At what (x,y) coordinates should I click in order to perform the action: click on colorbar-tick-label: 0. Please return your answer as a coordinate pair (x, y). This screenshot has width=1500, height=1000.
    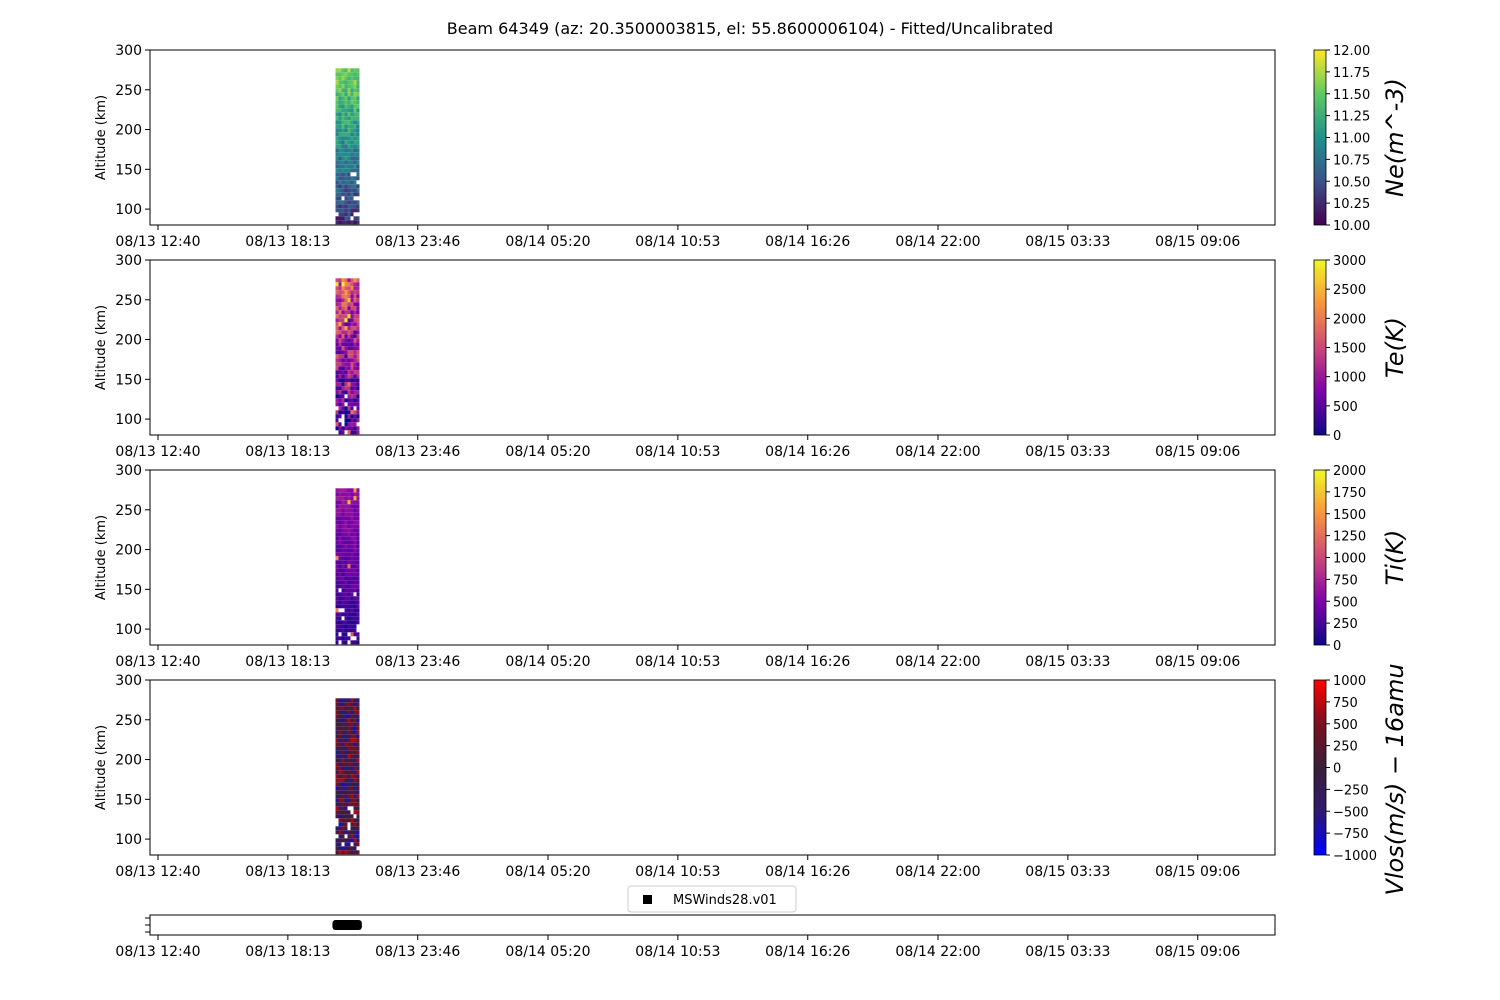
    Looking at the image, I should click on (1337, 646).